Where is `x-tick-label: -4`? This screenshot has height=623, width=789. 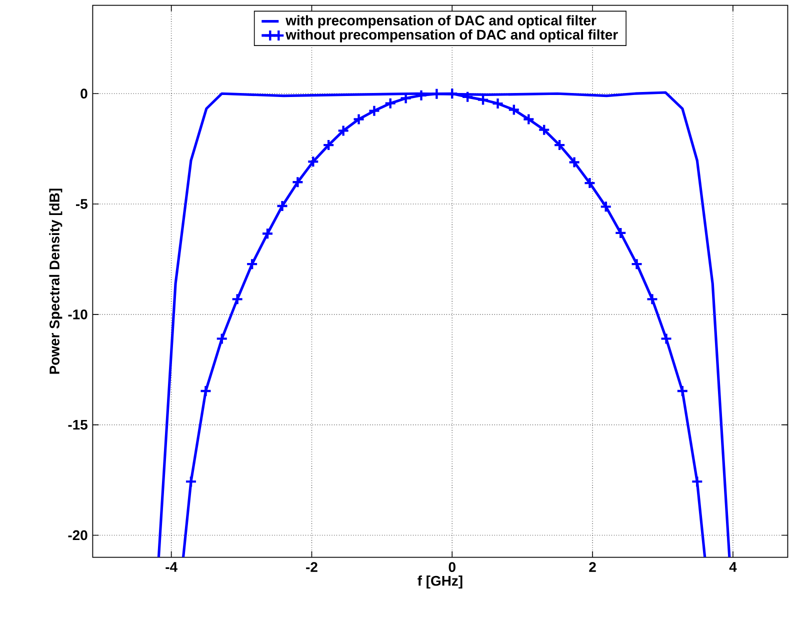 x-tick-label: -4 is located at coordinates (172, 567).